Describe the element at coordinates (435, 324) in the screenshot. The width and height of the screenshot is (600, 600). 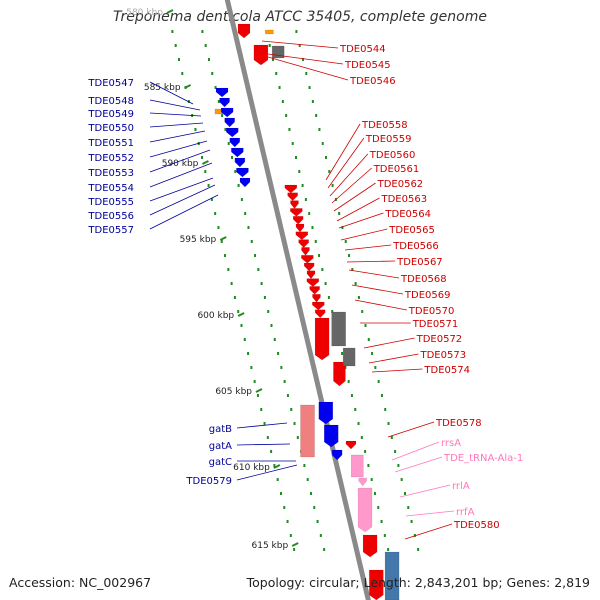
I see `right-gene-label: TDE0571` at that location.